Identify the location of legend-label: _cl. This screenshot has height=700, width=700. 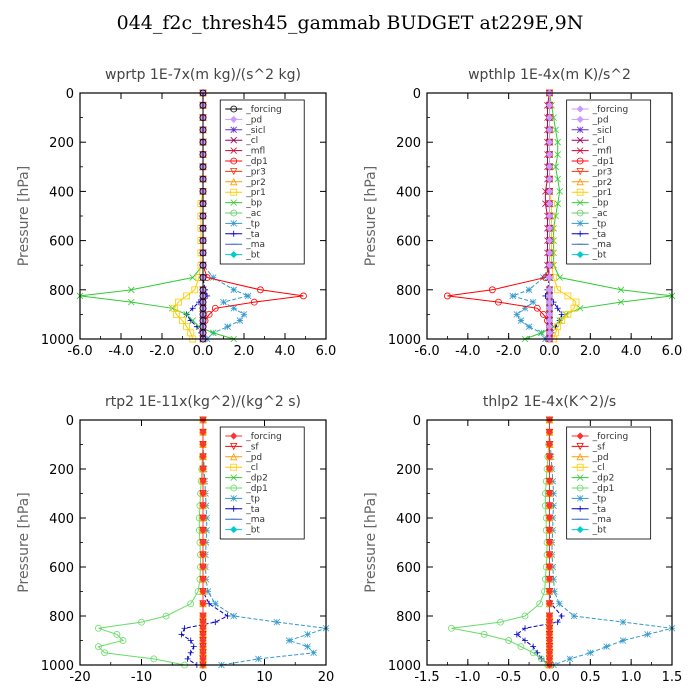
(598, 468).